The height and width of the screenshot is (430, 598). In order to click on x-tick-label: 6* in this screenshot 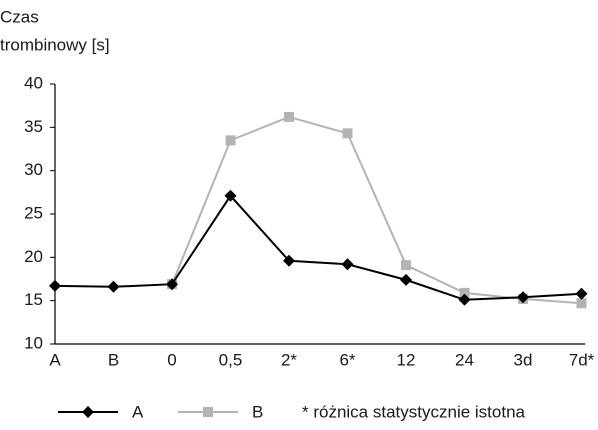, I will do `click(347, 359)`.